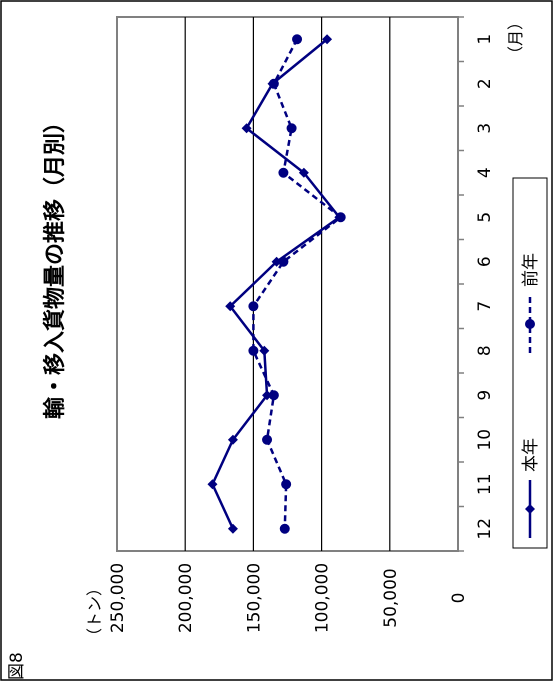 This screenshot has height=681, width=553. Describe the element at coordinates (485, 39) in the screenshot. I see `x-tick-label: 1` at that location.